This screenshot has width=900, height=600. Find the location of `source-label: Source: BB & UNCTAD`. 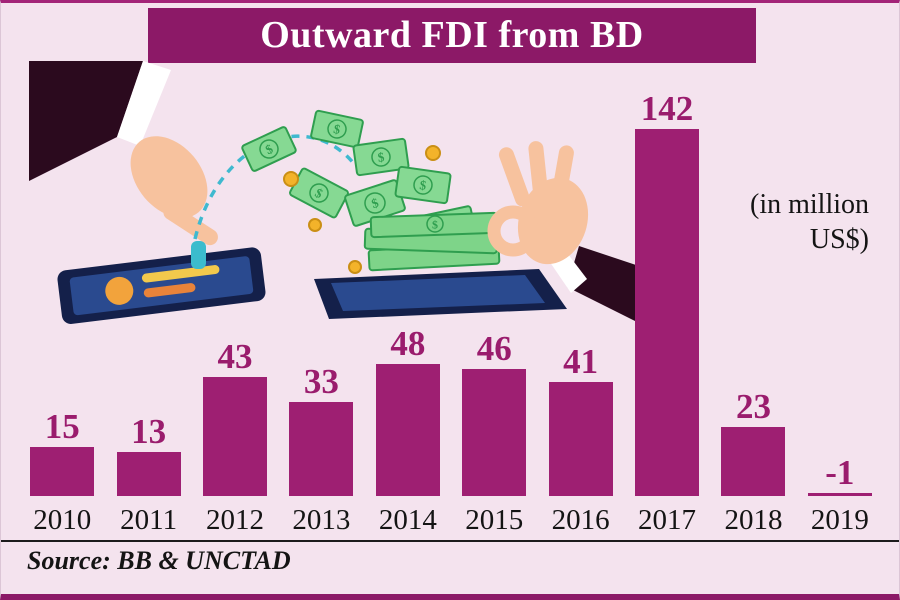

source-label: Source: BB & UNCTAD is located at coordinates (159, 560).